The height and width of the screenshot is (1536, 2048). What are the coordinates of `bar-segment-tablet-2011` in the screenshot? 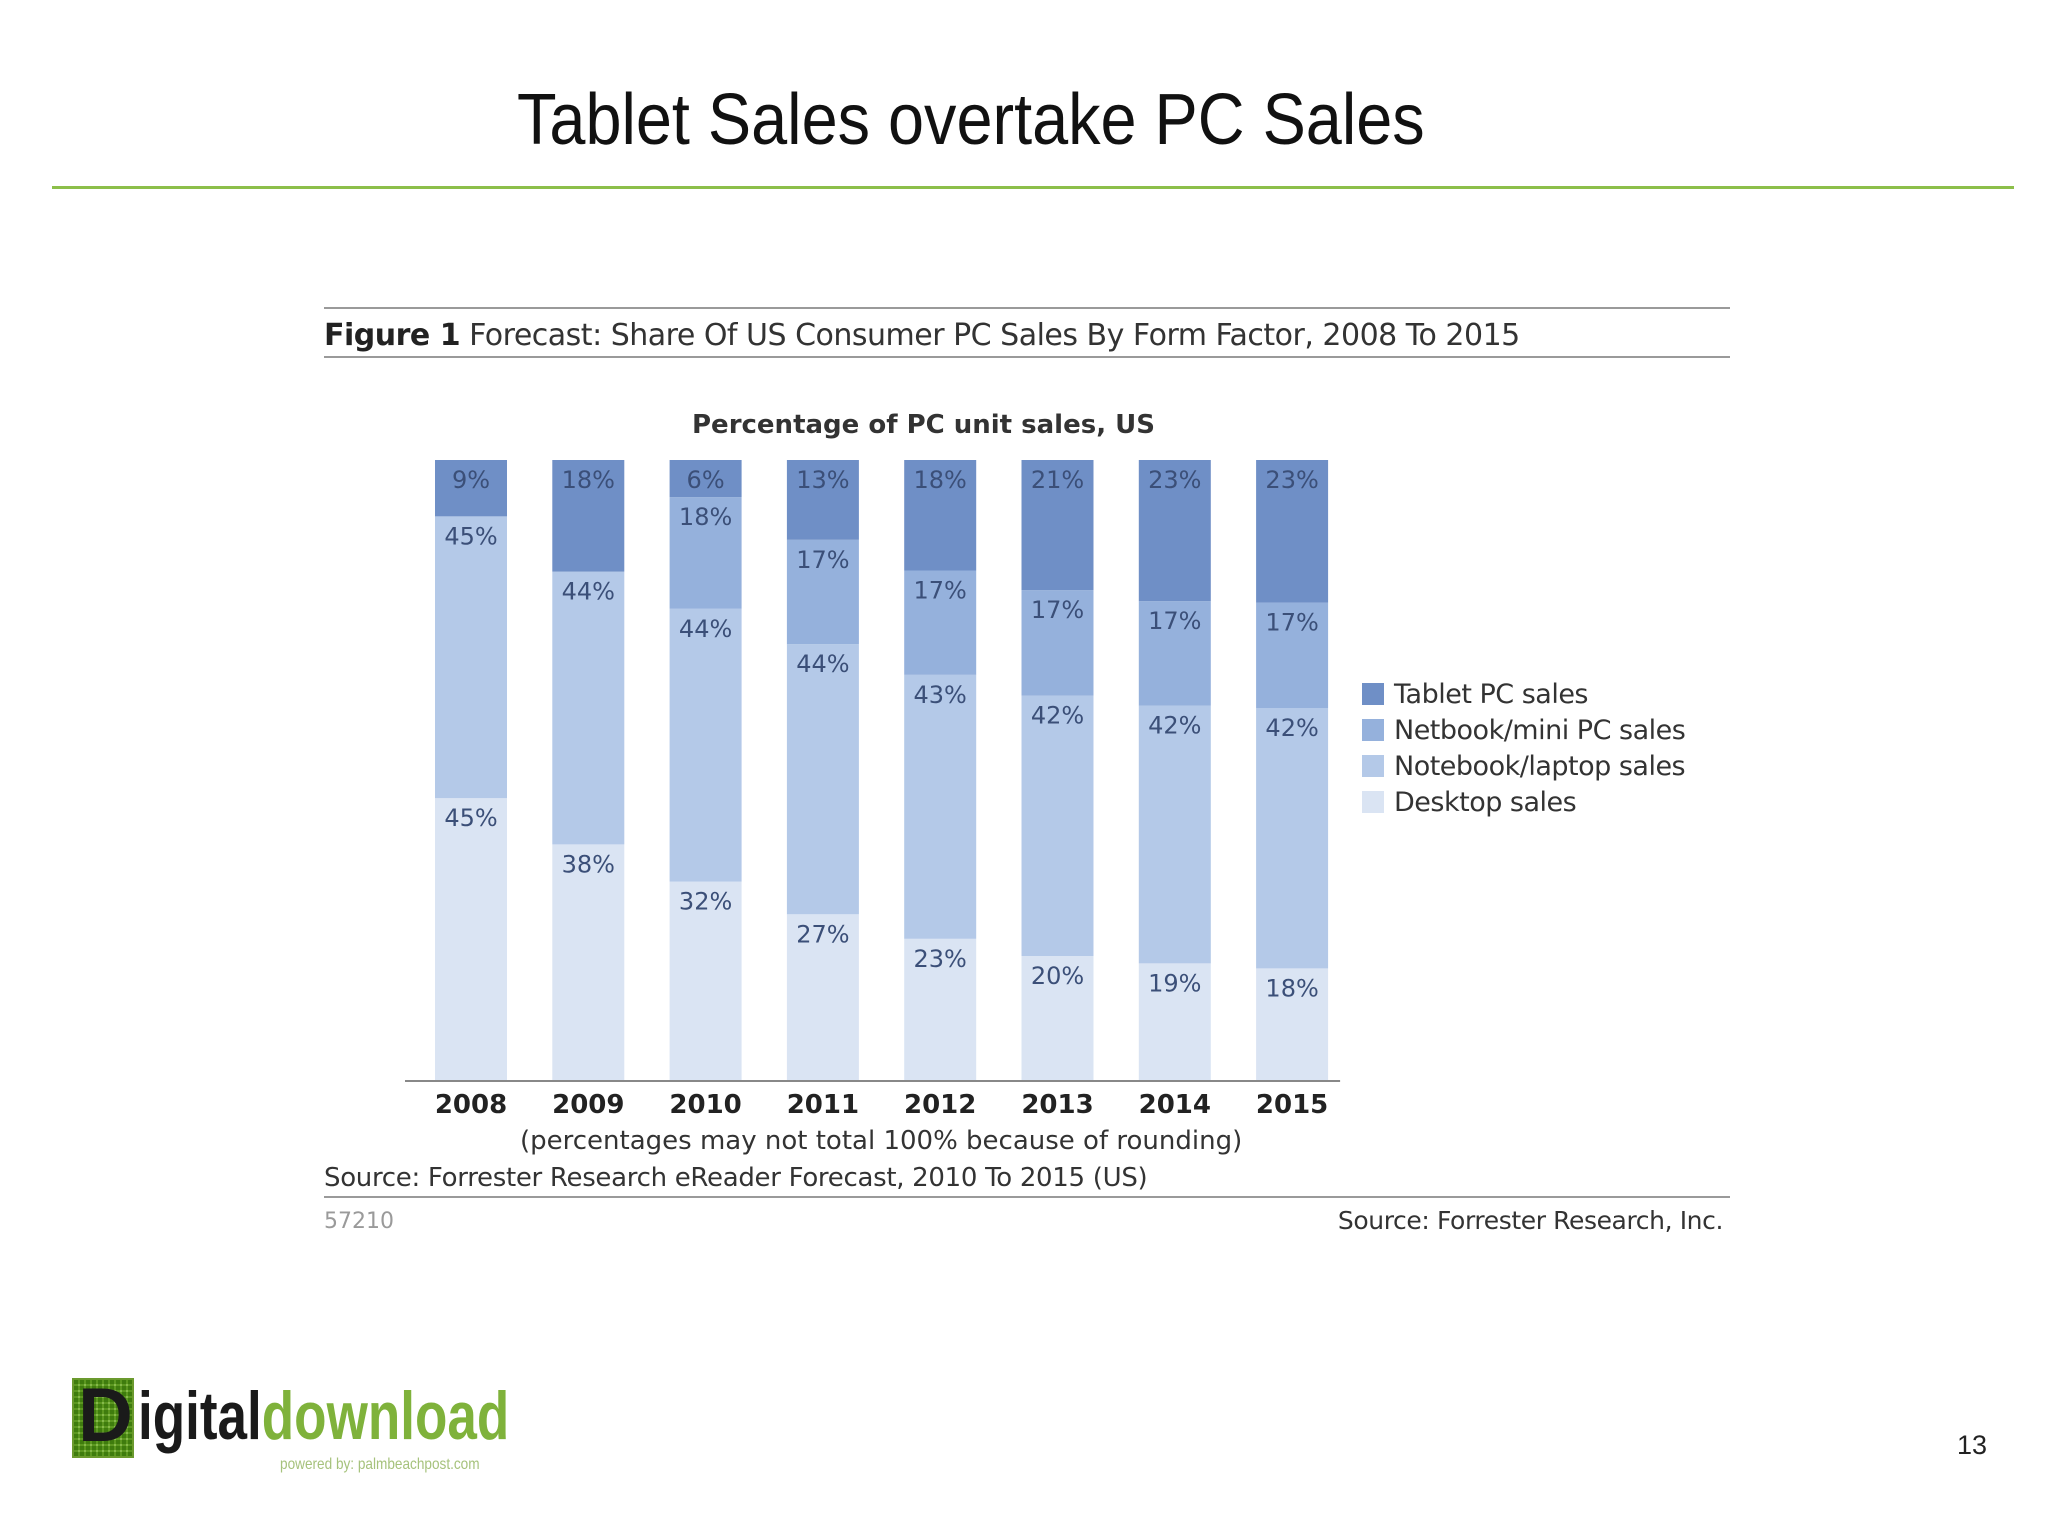 It's located at (822, 500).